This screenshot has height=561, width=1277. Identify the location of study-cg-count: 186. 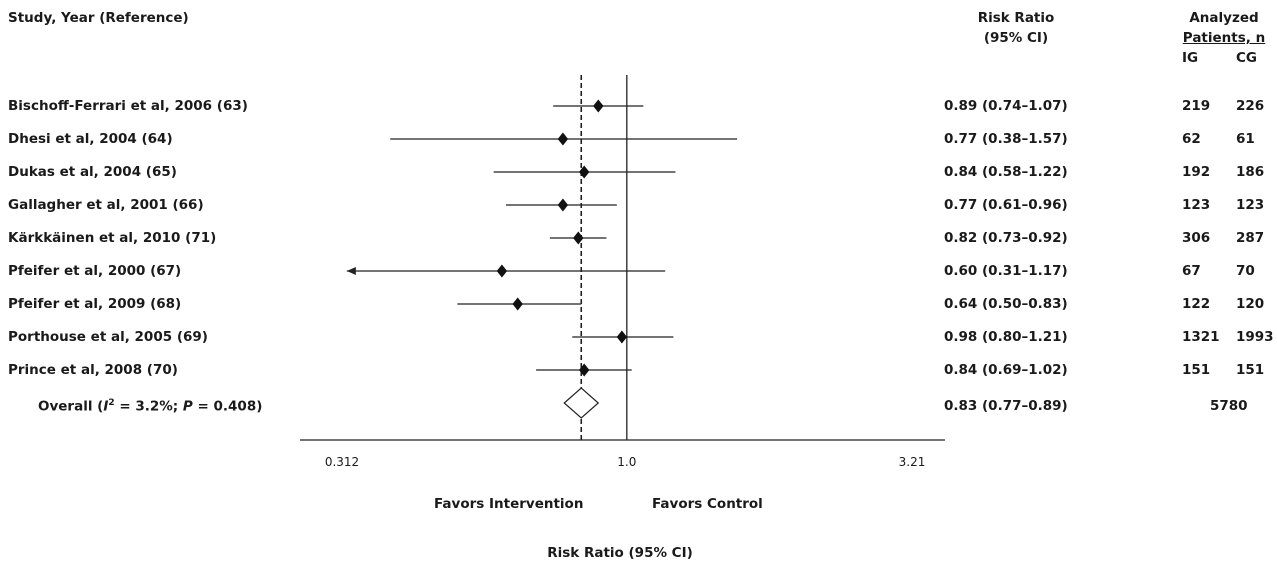
(1250, 172).